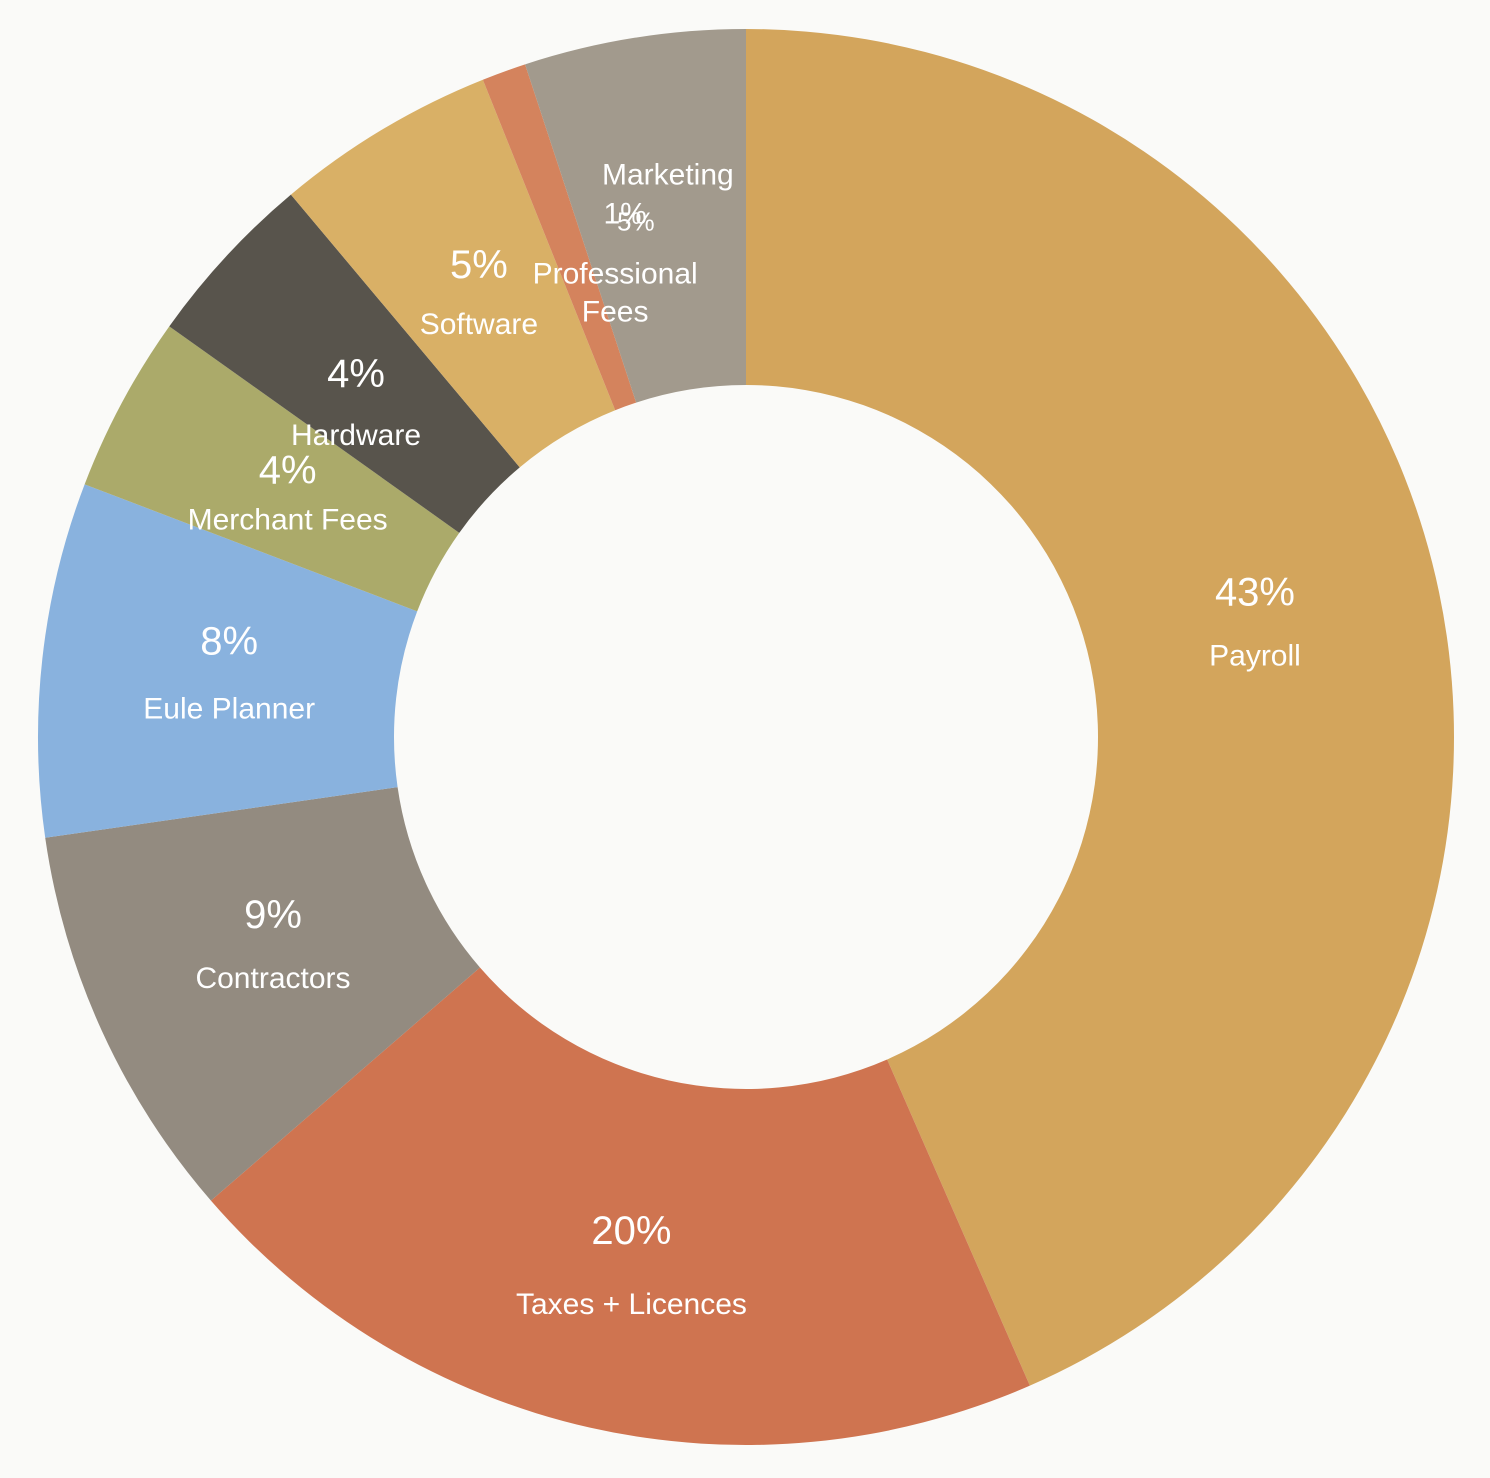  I want to click on slice-software, so click(453, 273).